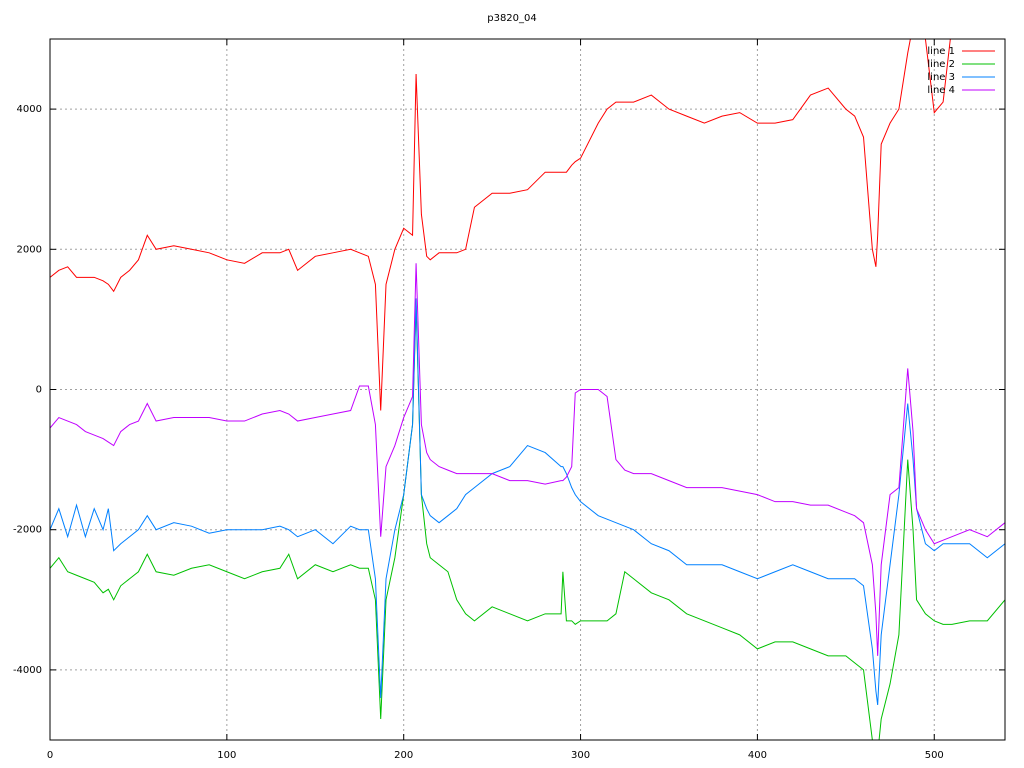 The height and width of the screenshot is (768, 1024). I want to click on legend-label: line 3, so click(941, 77).